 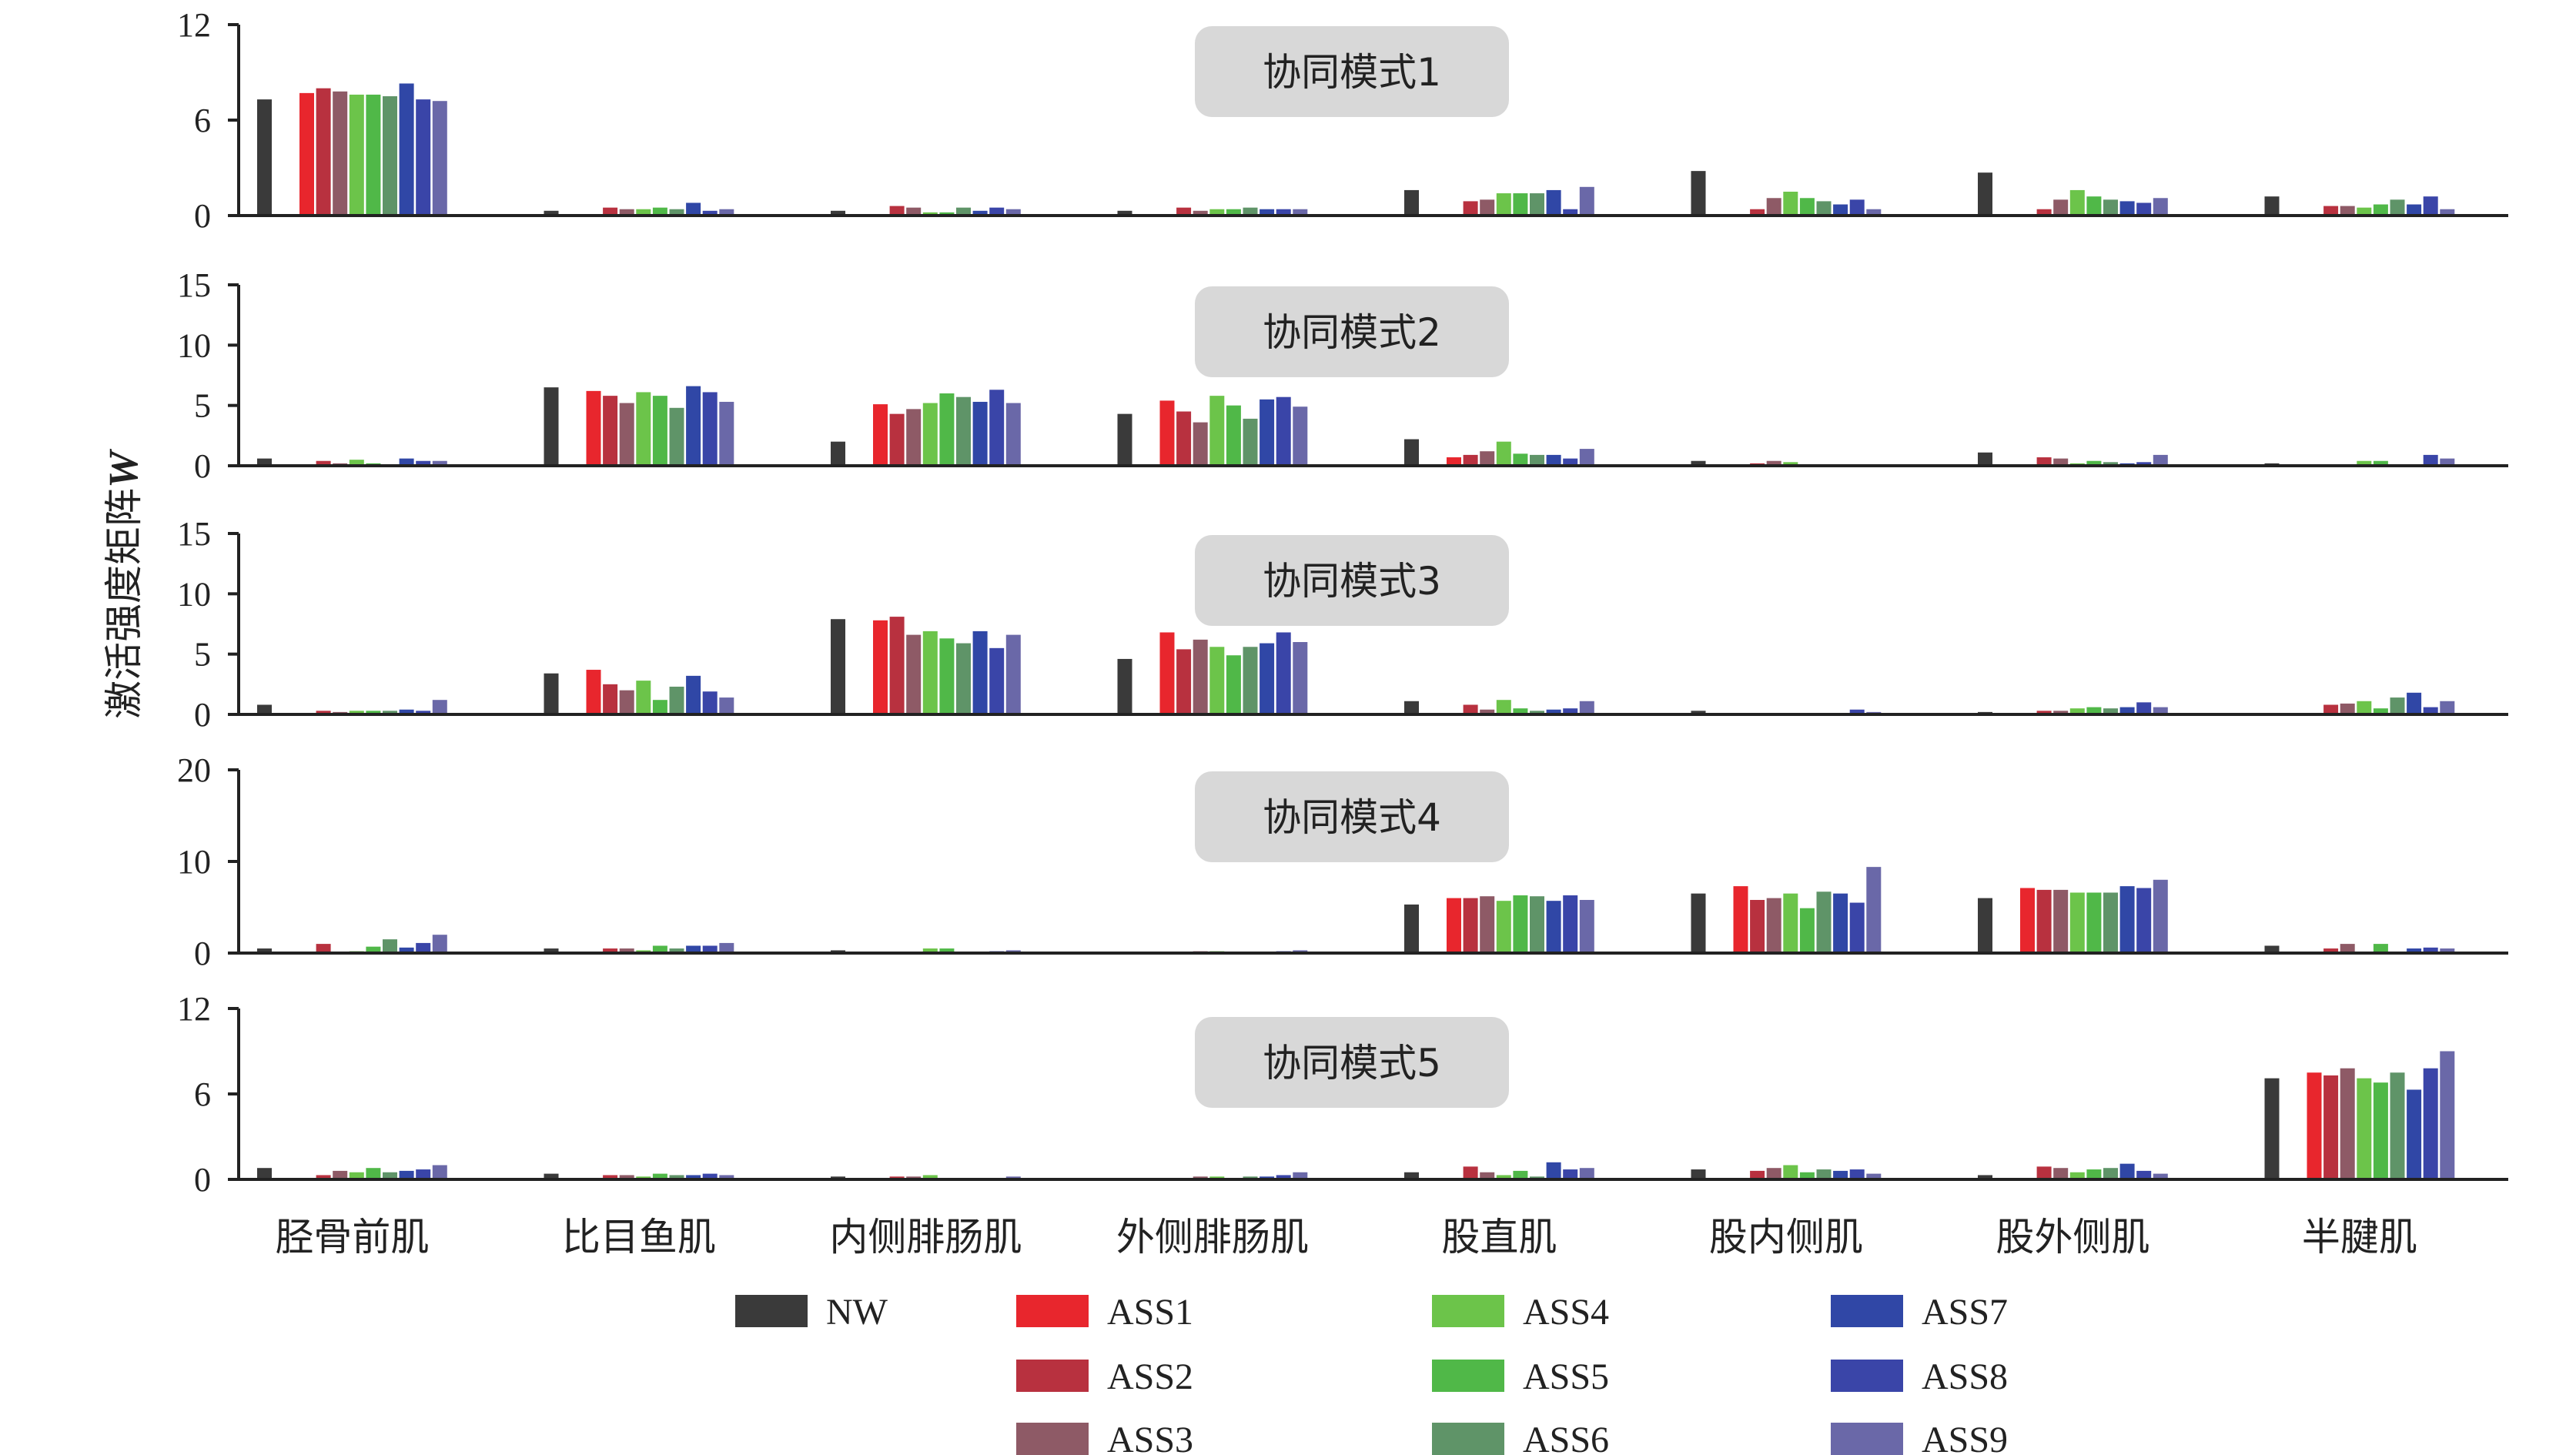 I want to click on bar-ass1, so click(x=1454, y=925).